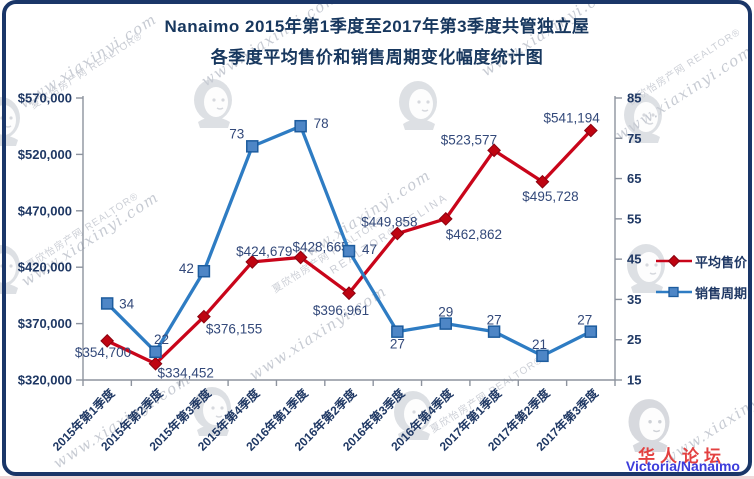 Image resolution: width=754 pixels, height=479 pixels. What do you see at coordinates (634, 259) in the screenshot?
I see `svg-text: 45` at bounding box center [634, 259].